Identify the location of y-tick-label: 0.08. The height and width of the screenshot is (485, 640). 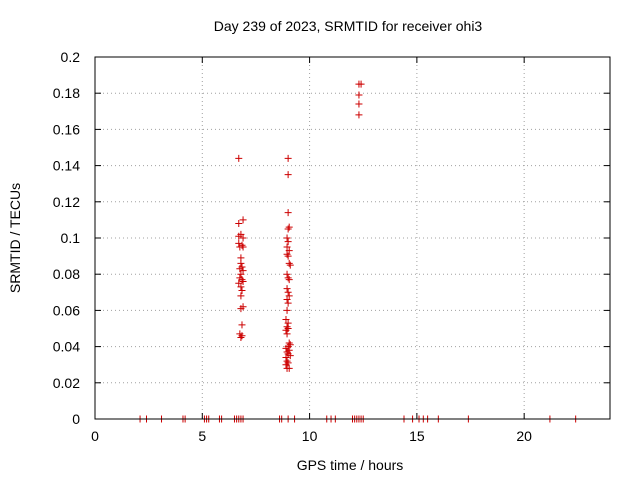
(66, 274).